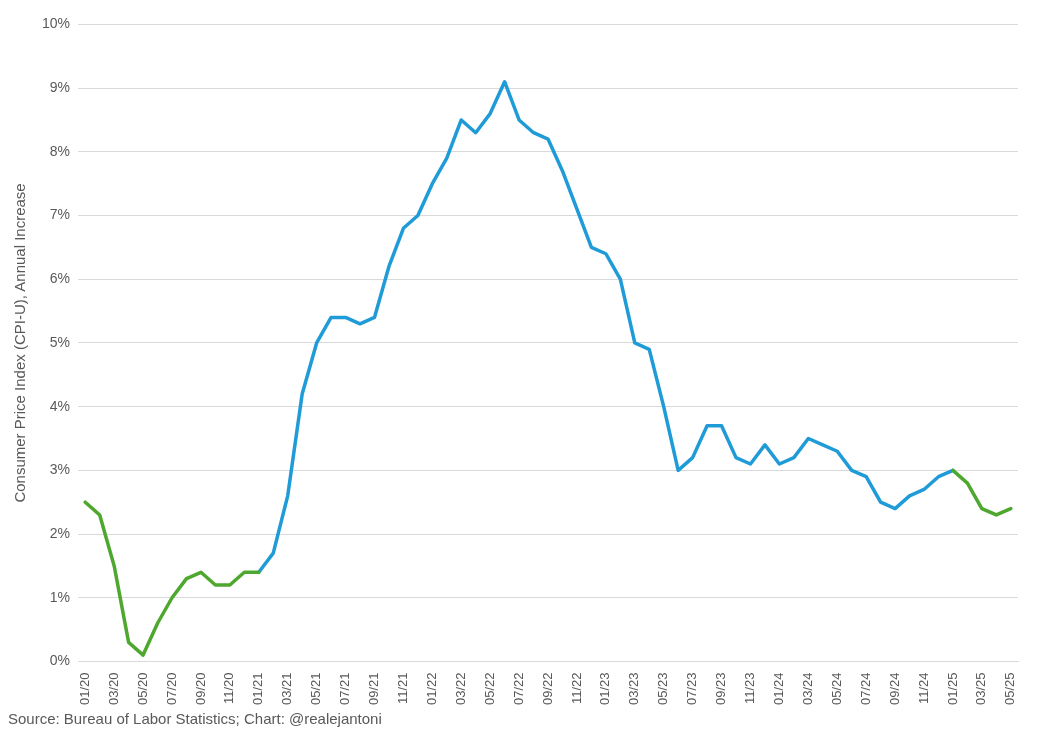 The height and width of the screenshot is (750, 1046). Describe the element at coordinates (60, 278) in the screenshot. I see `y-tick-label: 6%` at that location.